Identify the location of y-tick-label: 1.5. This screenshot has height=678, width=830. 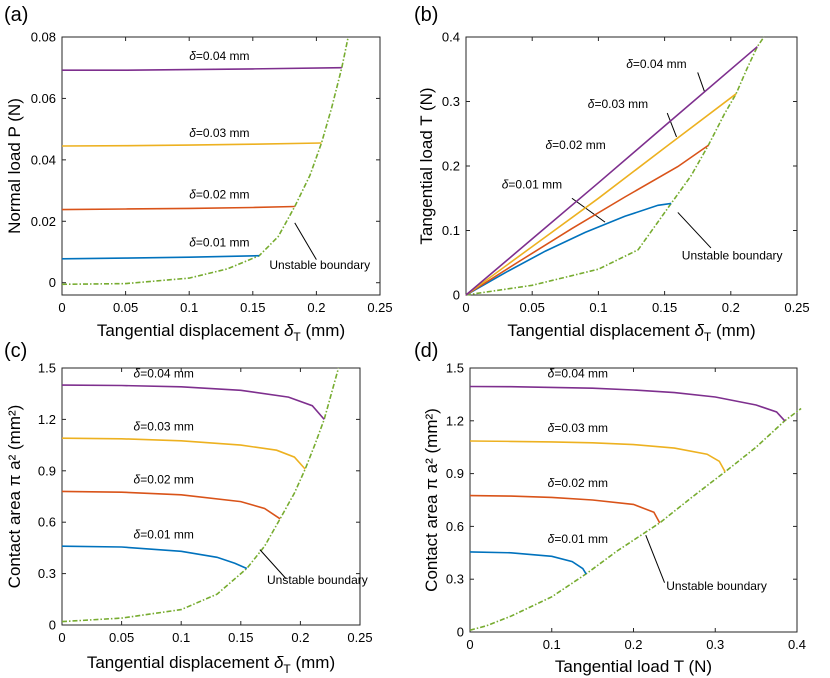
(455, 368).